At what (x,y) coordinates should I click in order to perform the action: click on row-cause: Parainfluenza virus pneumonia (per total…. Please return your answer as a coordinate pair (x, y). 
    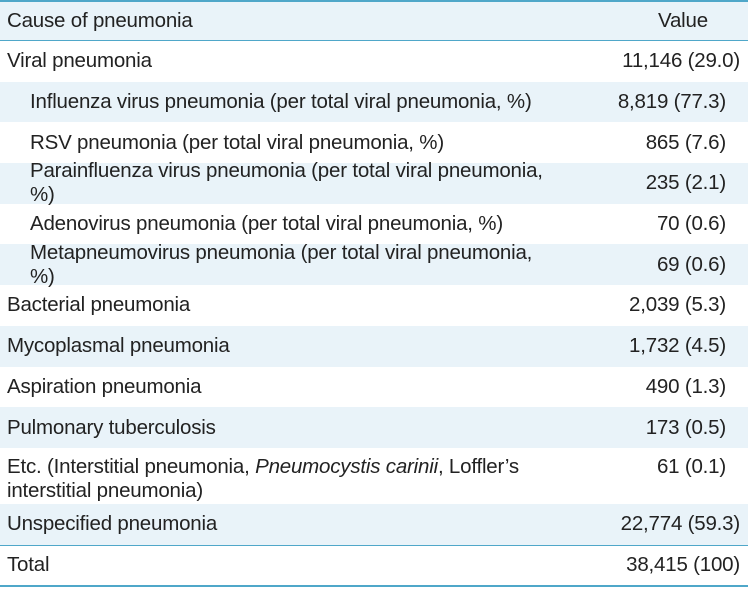
    Looking at the image, I should click on (286, 183).